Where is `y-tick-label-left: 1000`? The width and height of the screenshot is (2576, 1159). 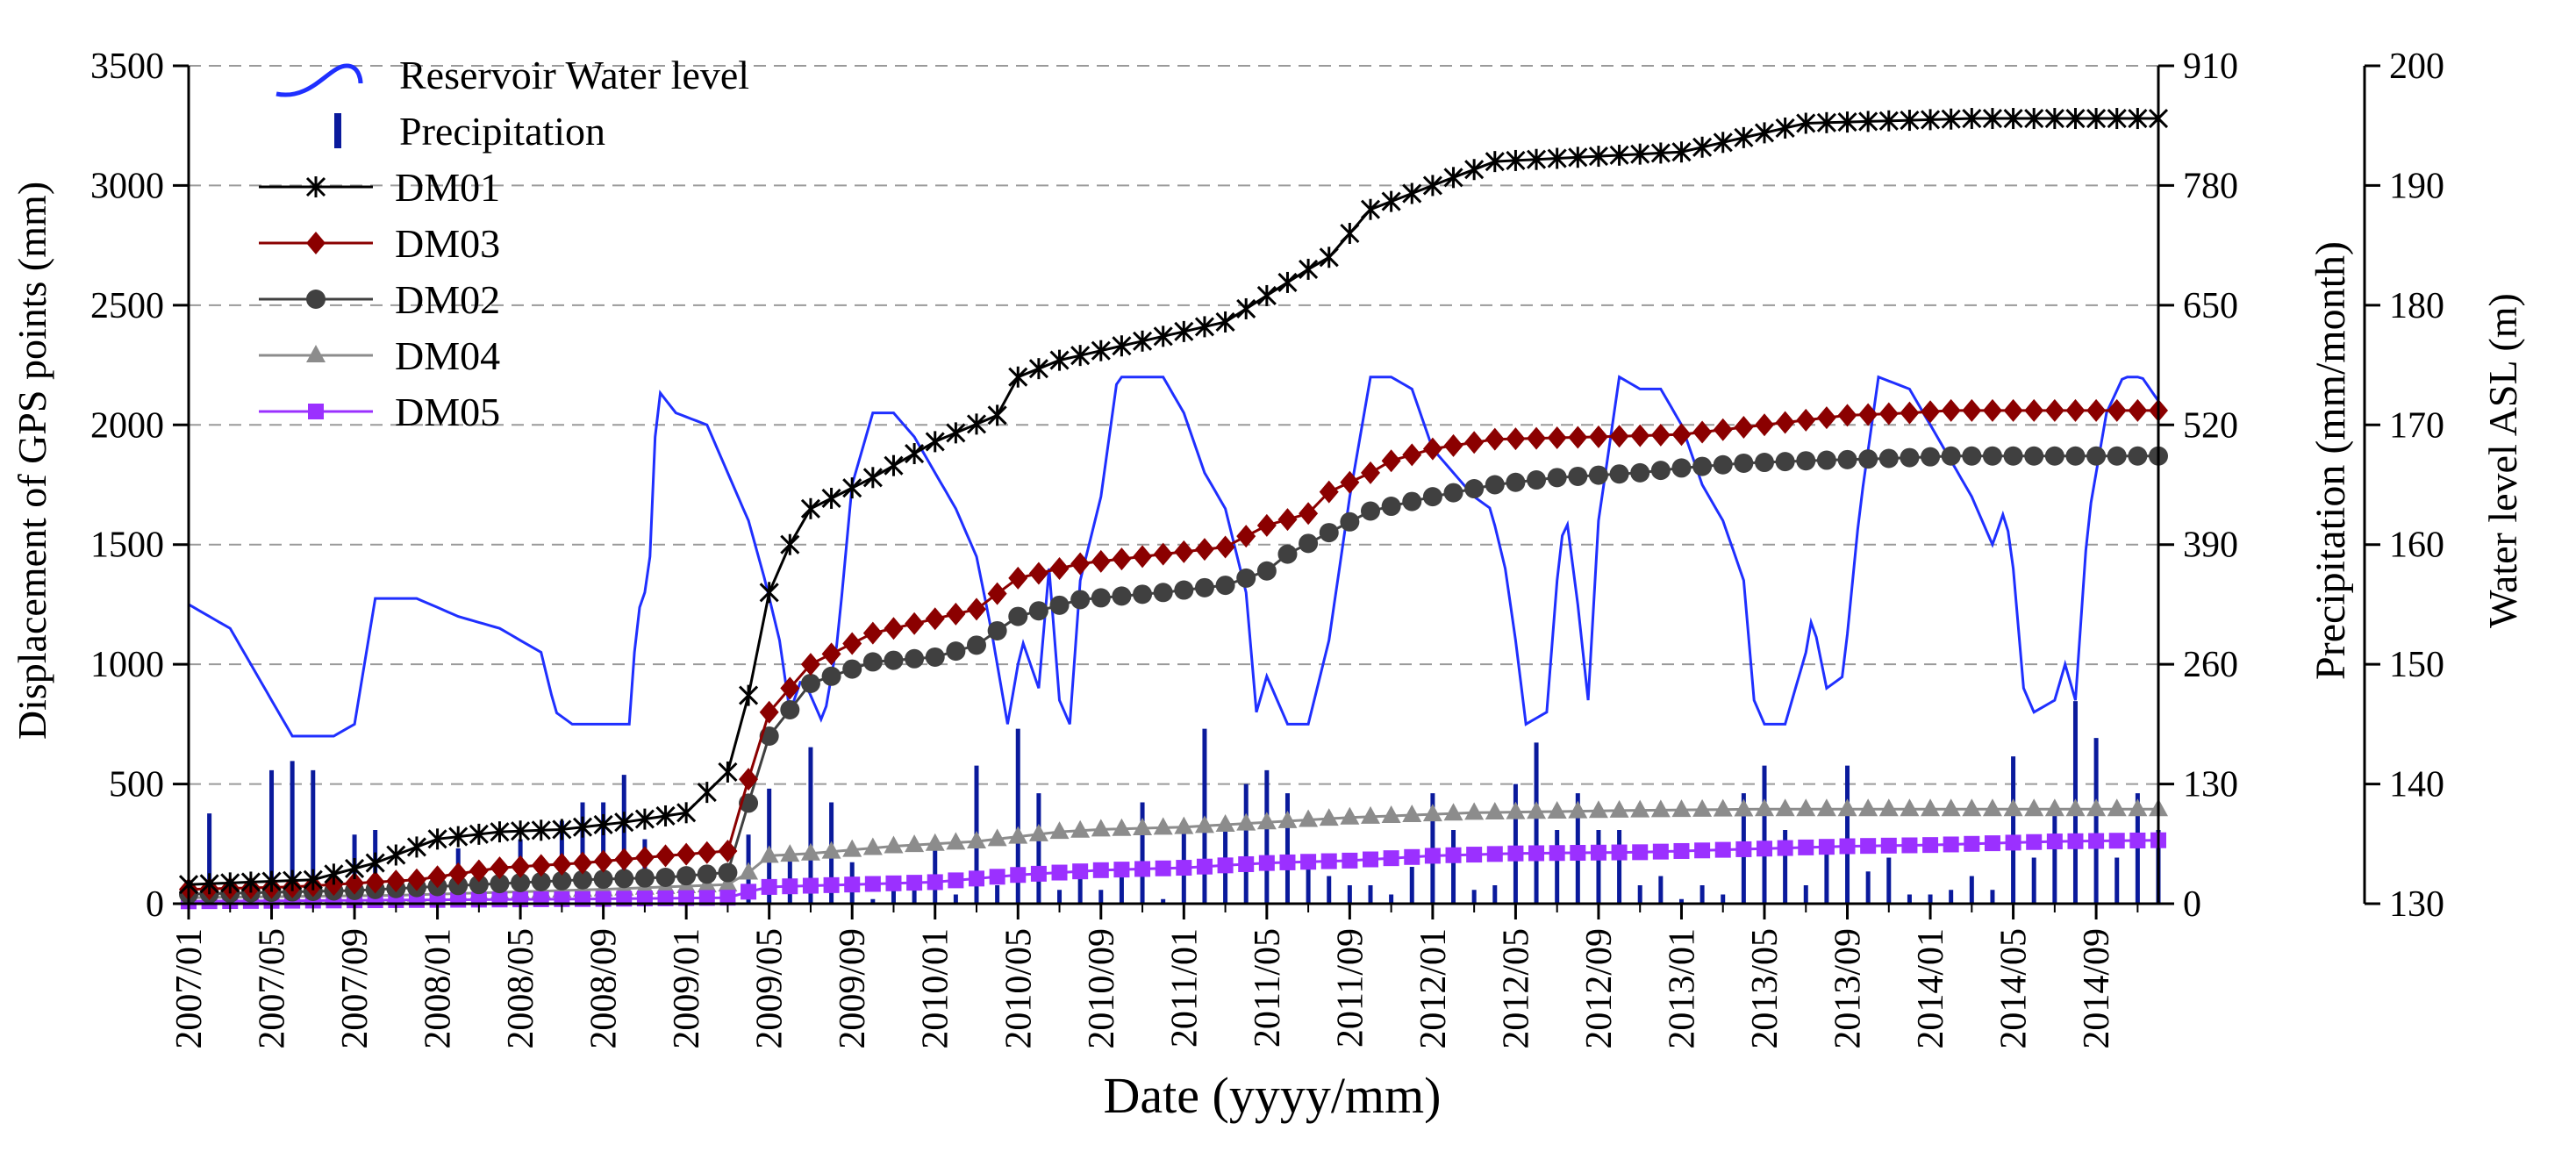 y-tick-label-left: 1000 is located at coordinates (127, 665).